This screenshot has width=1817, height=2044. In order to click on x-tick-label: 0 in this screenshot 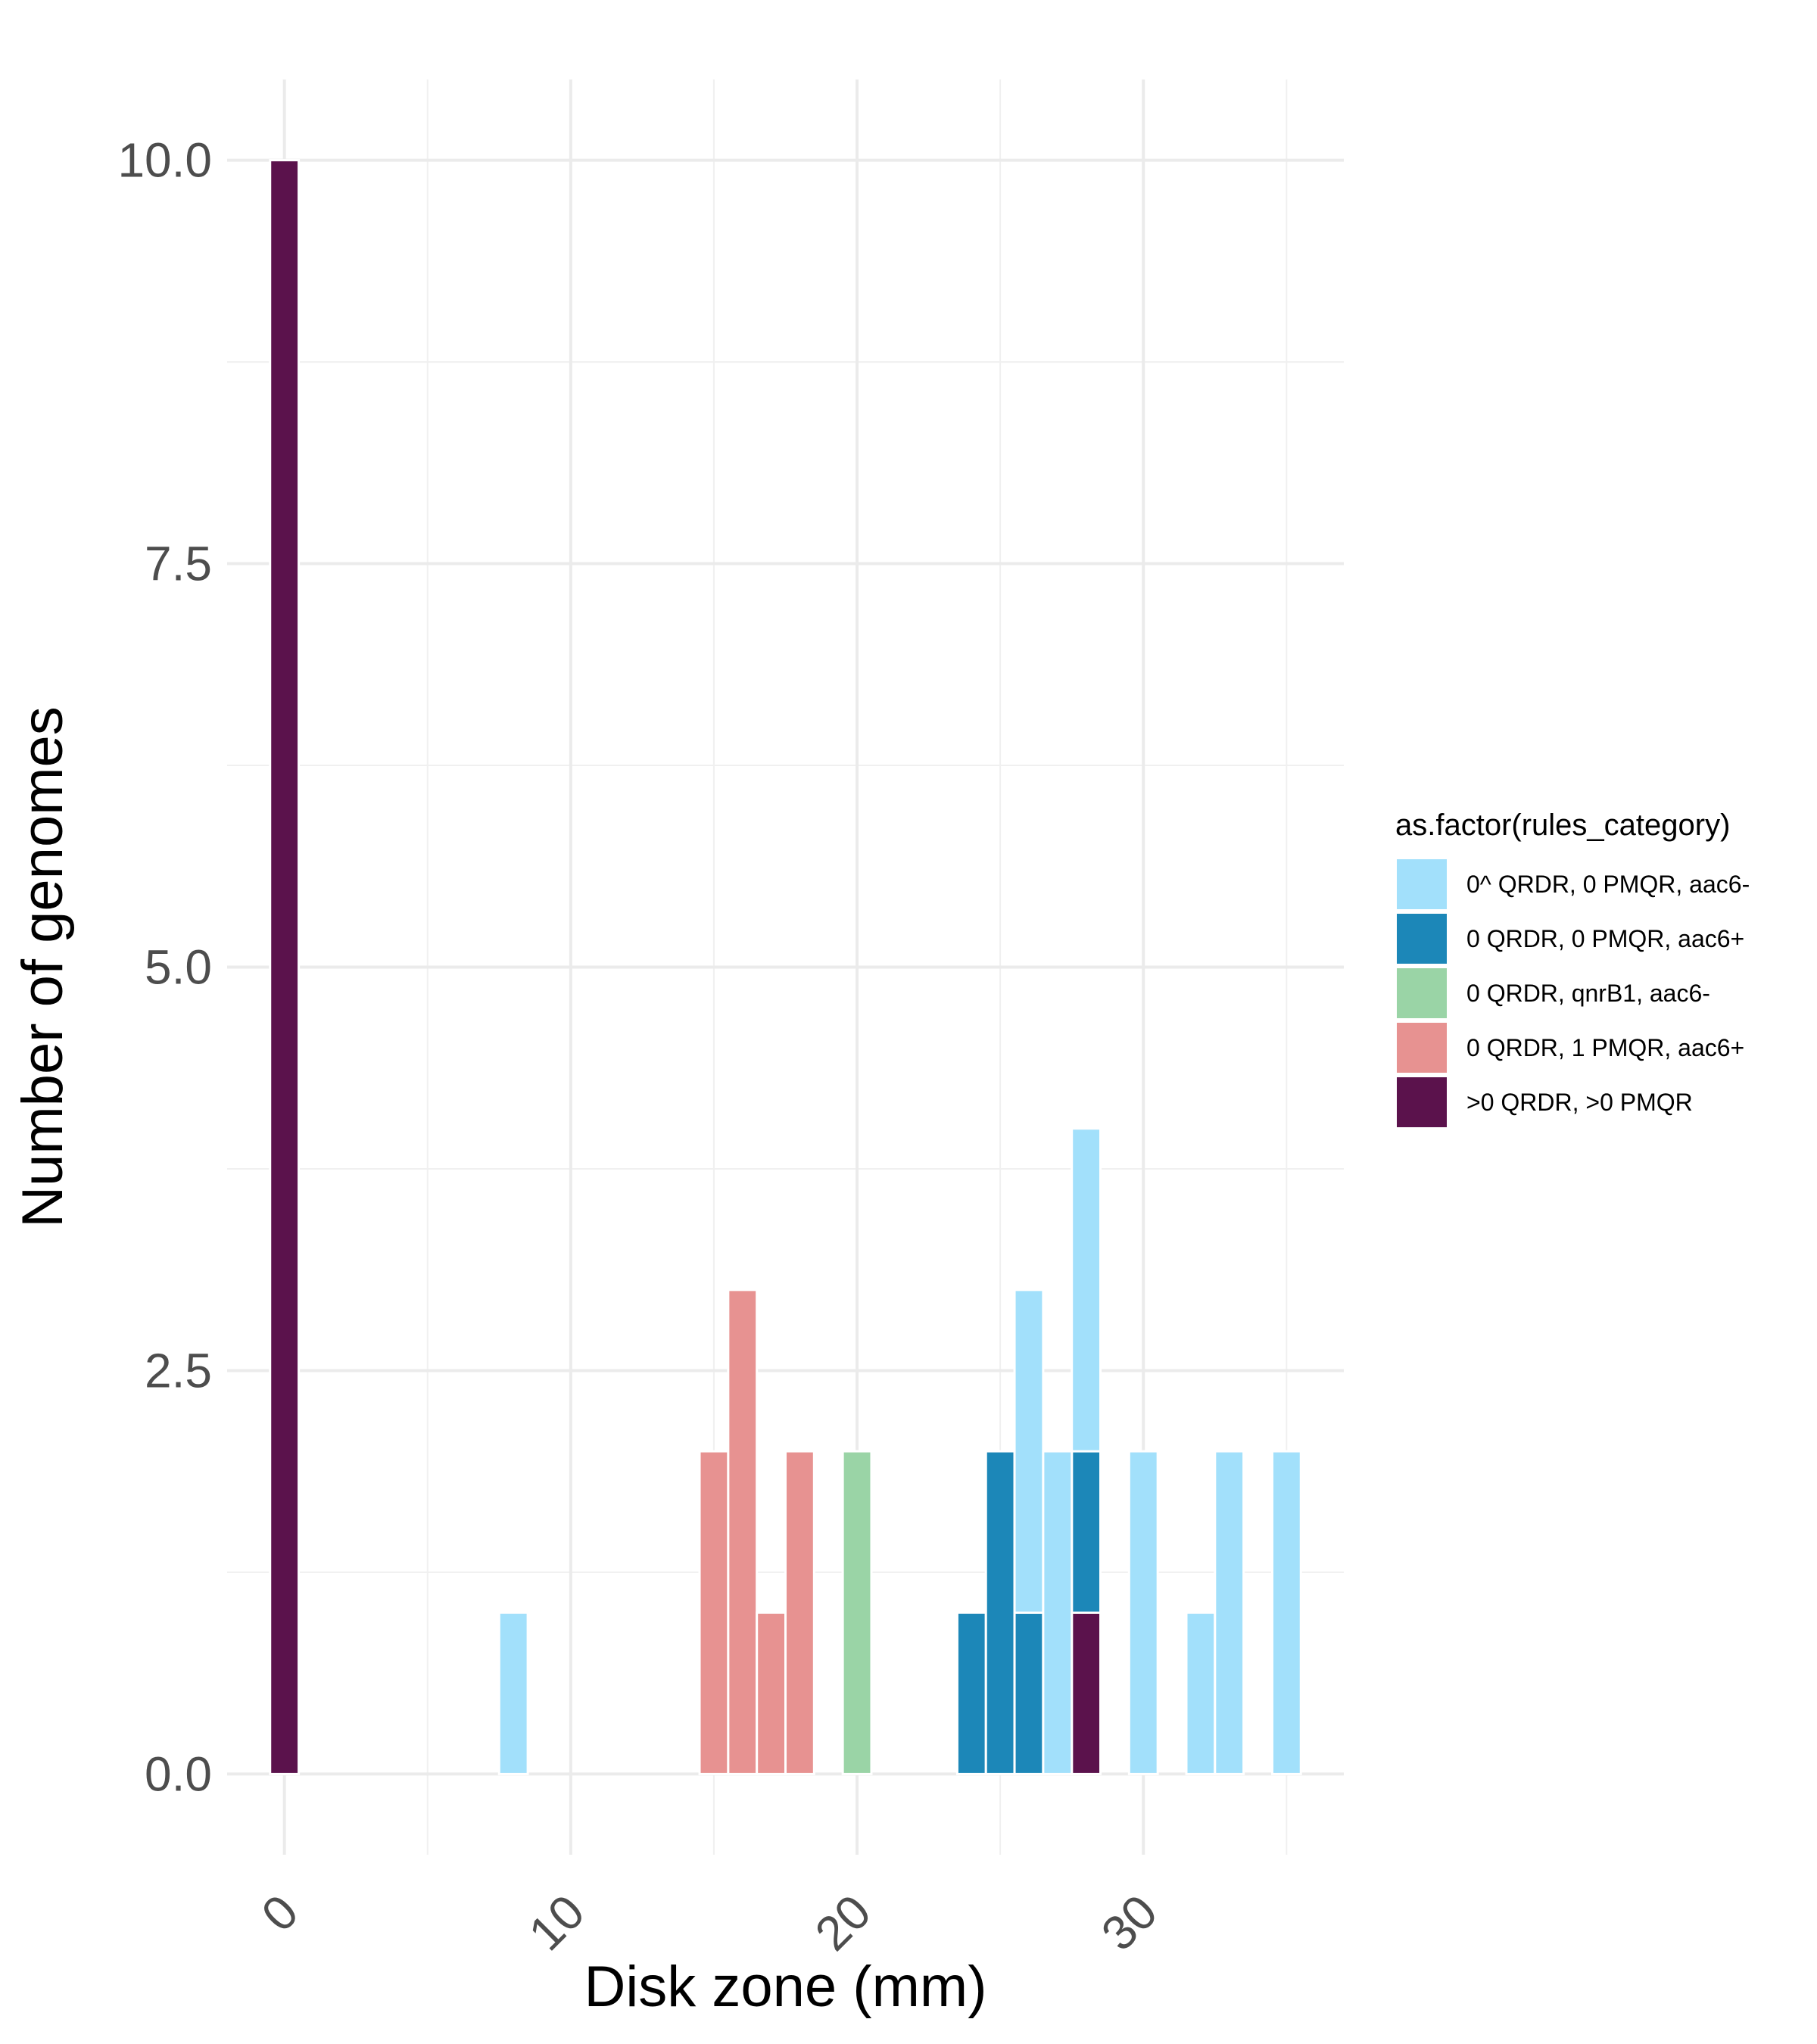, I will do `click(279, 1913)`.